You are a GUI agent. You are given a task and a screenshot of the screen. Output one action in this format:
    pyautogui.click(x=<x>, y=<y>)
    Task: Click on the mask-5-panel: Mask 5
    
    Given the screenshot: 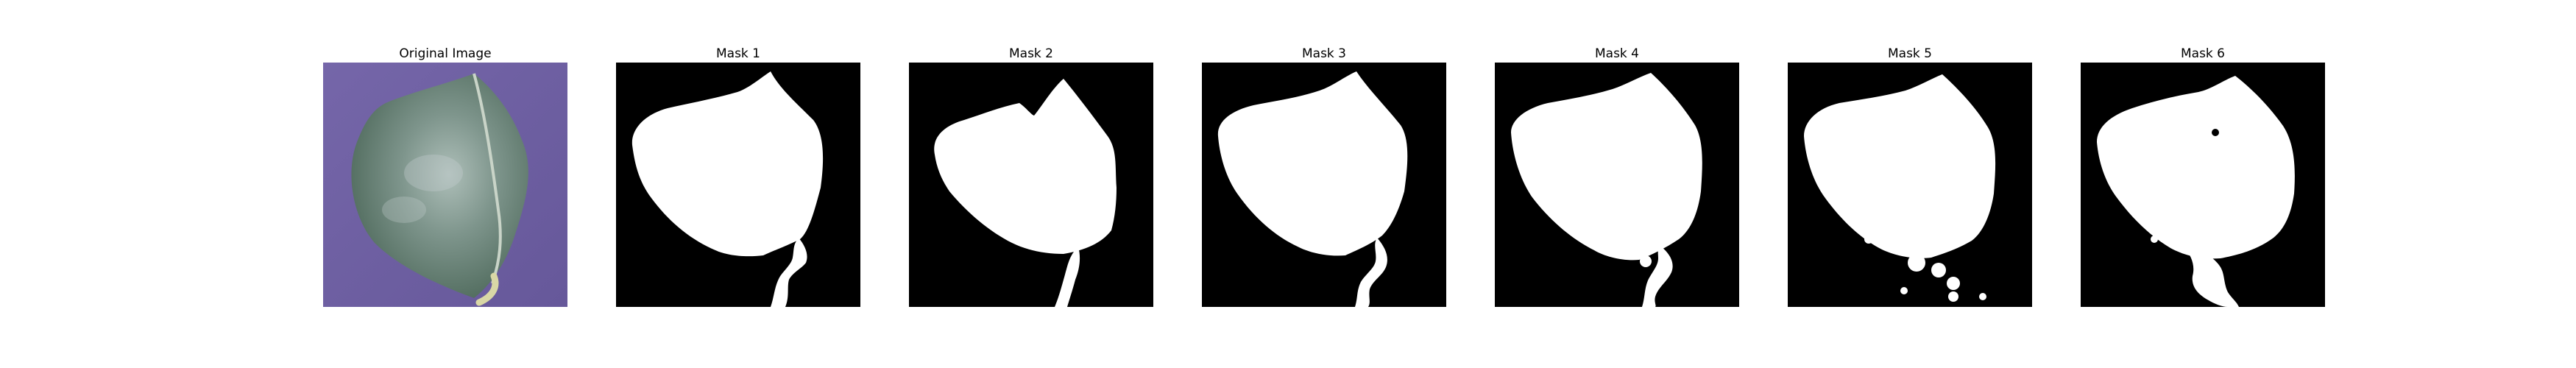 What is the action you would take?
    pyautogui.click(x=1910, y=176)
    